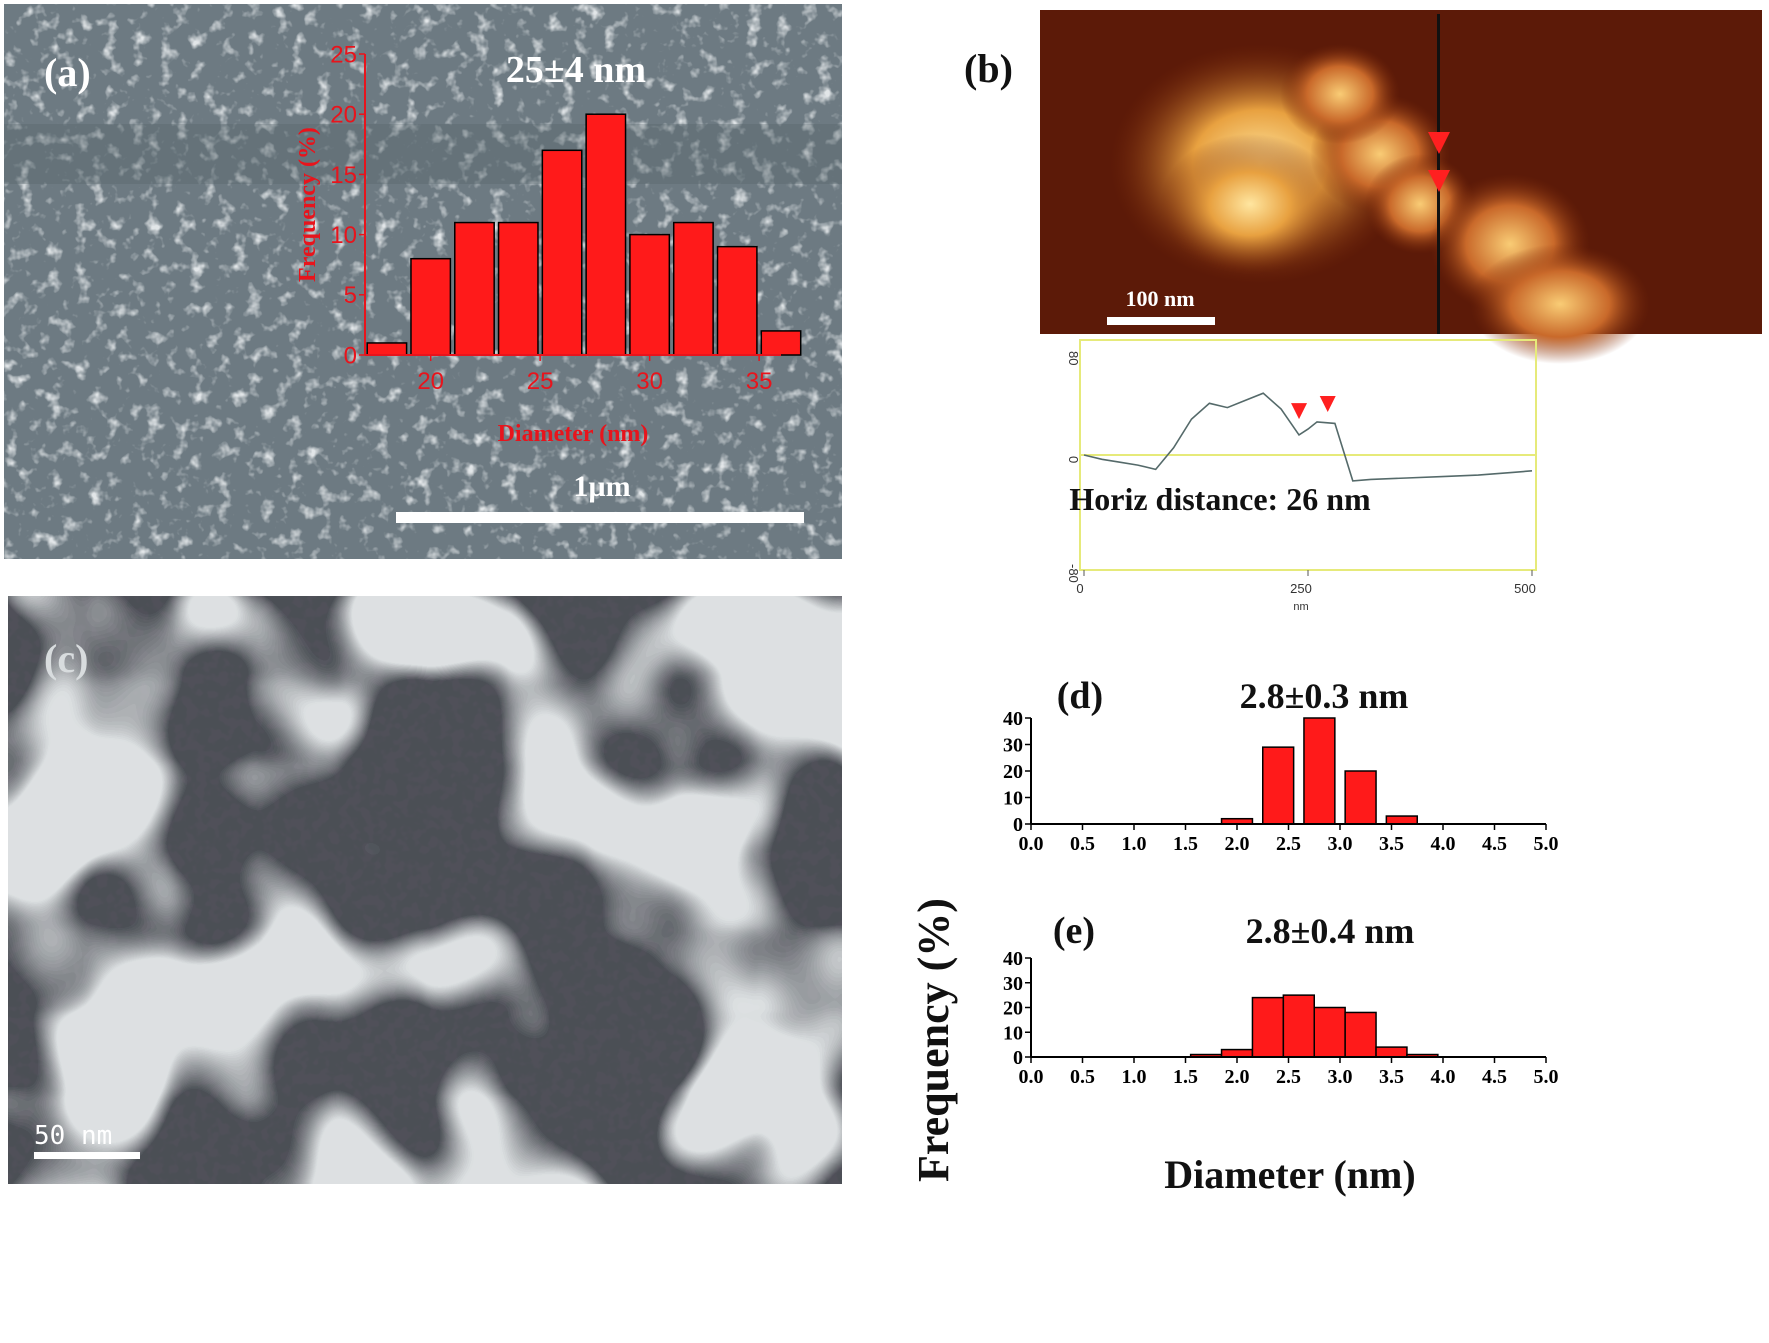 The height and width of the screenshot is (1343, 1769). What do you see at coordinates (601, 486) in the screenshot?
I see `panel-a-scale-label: 1µm` at bounding box center [601, 486].